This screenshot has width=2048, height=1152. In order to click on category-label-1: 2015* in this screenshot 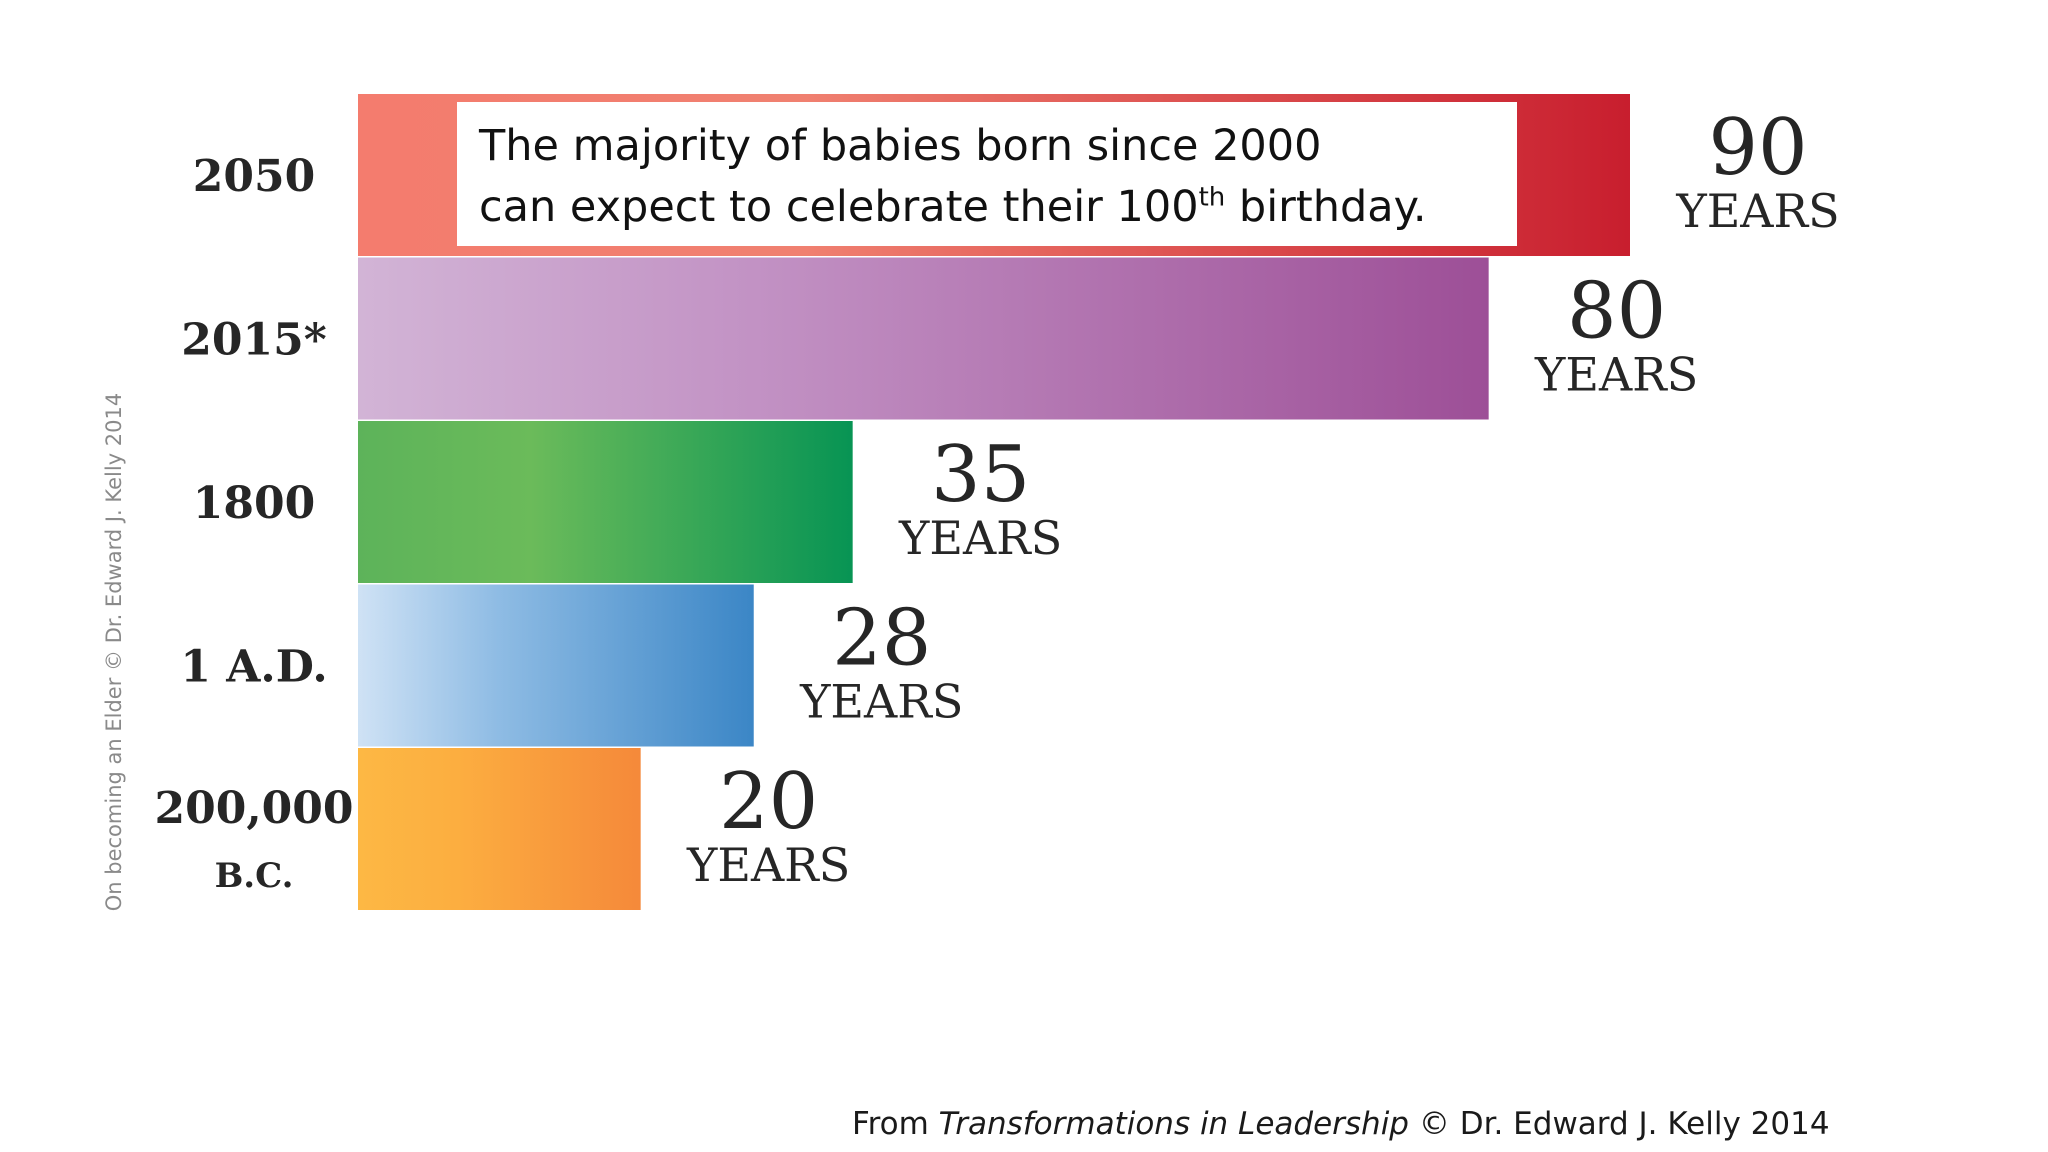, I will do `click(253, 340)`.